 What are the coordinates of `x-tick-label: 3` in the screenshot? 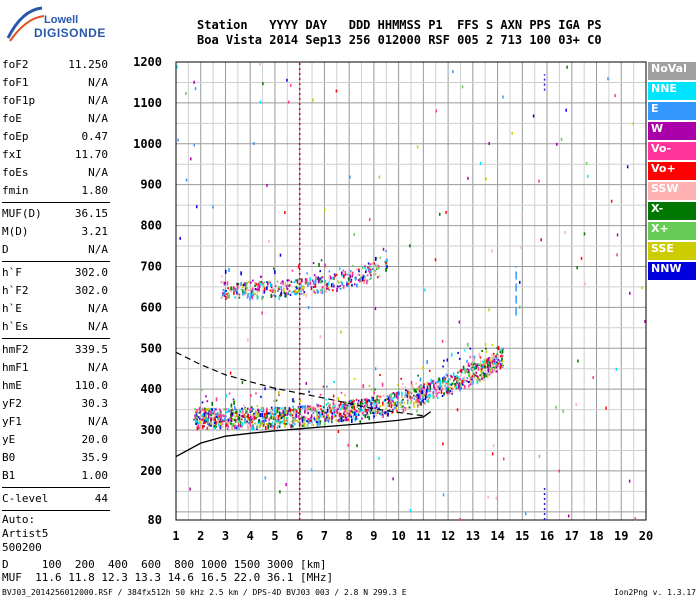 It's located at (225, 536).